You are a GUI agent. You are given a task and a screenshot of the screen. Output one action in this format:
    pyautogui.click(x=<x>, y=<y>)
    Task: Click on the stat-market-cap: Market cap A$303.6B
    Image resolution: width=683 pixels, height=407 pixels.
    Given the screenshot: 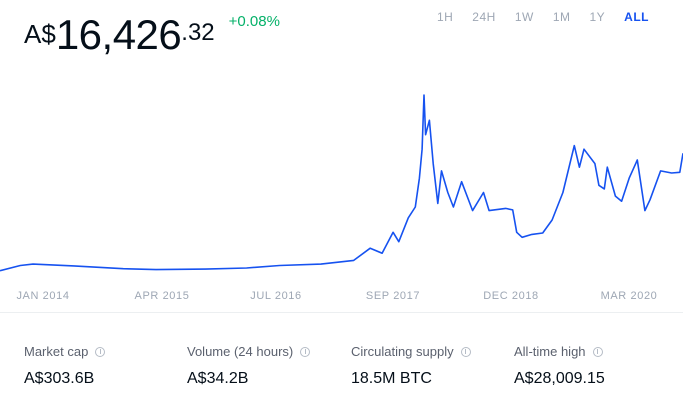 What is the action you would take?
    pyautogui.click(x=65, y=366)
    